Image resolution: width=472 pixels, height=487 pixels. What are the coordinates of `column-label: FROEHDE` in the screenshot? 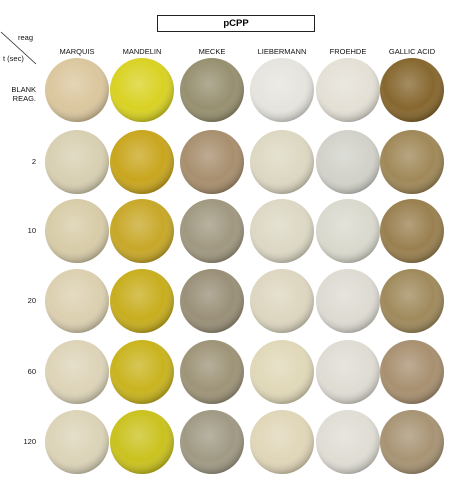 It's located at (348, 51).